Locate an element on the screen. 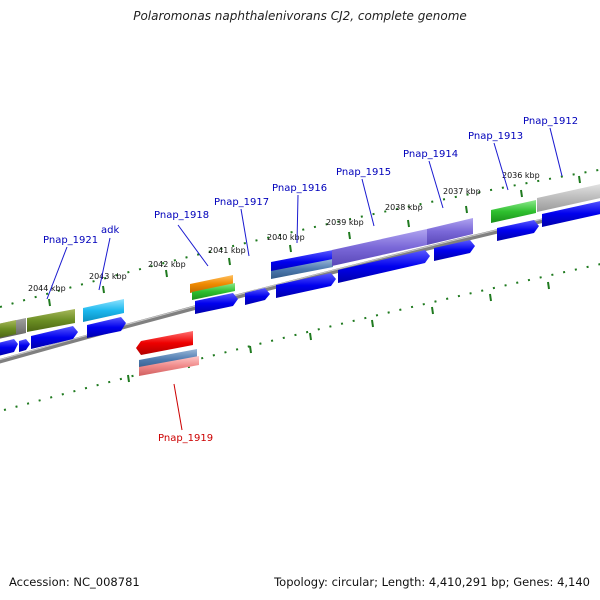 The height and width of the screenshot is (600, 600). gene-label-pnap-1918: Pnap_1918 is located at coordinates (181, 215).